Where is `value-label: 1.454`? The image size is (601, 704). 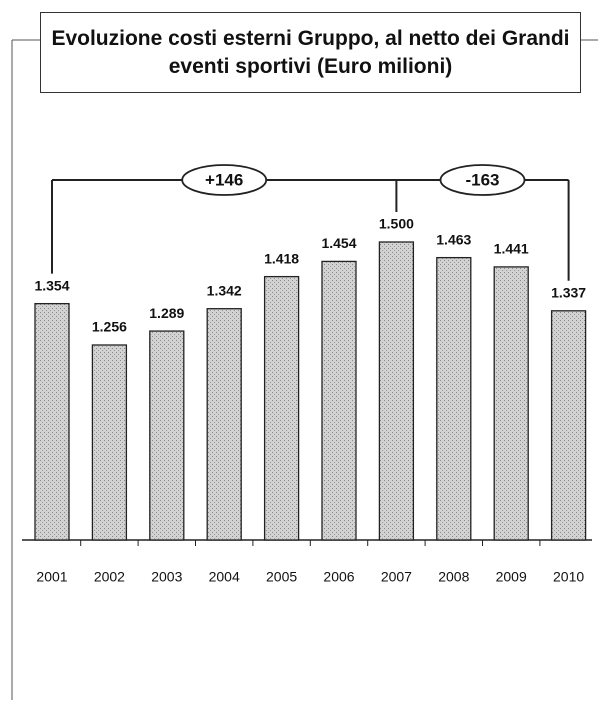
value-label: 1.454 is located at coordinates (338, 243).